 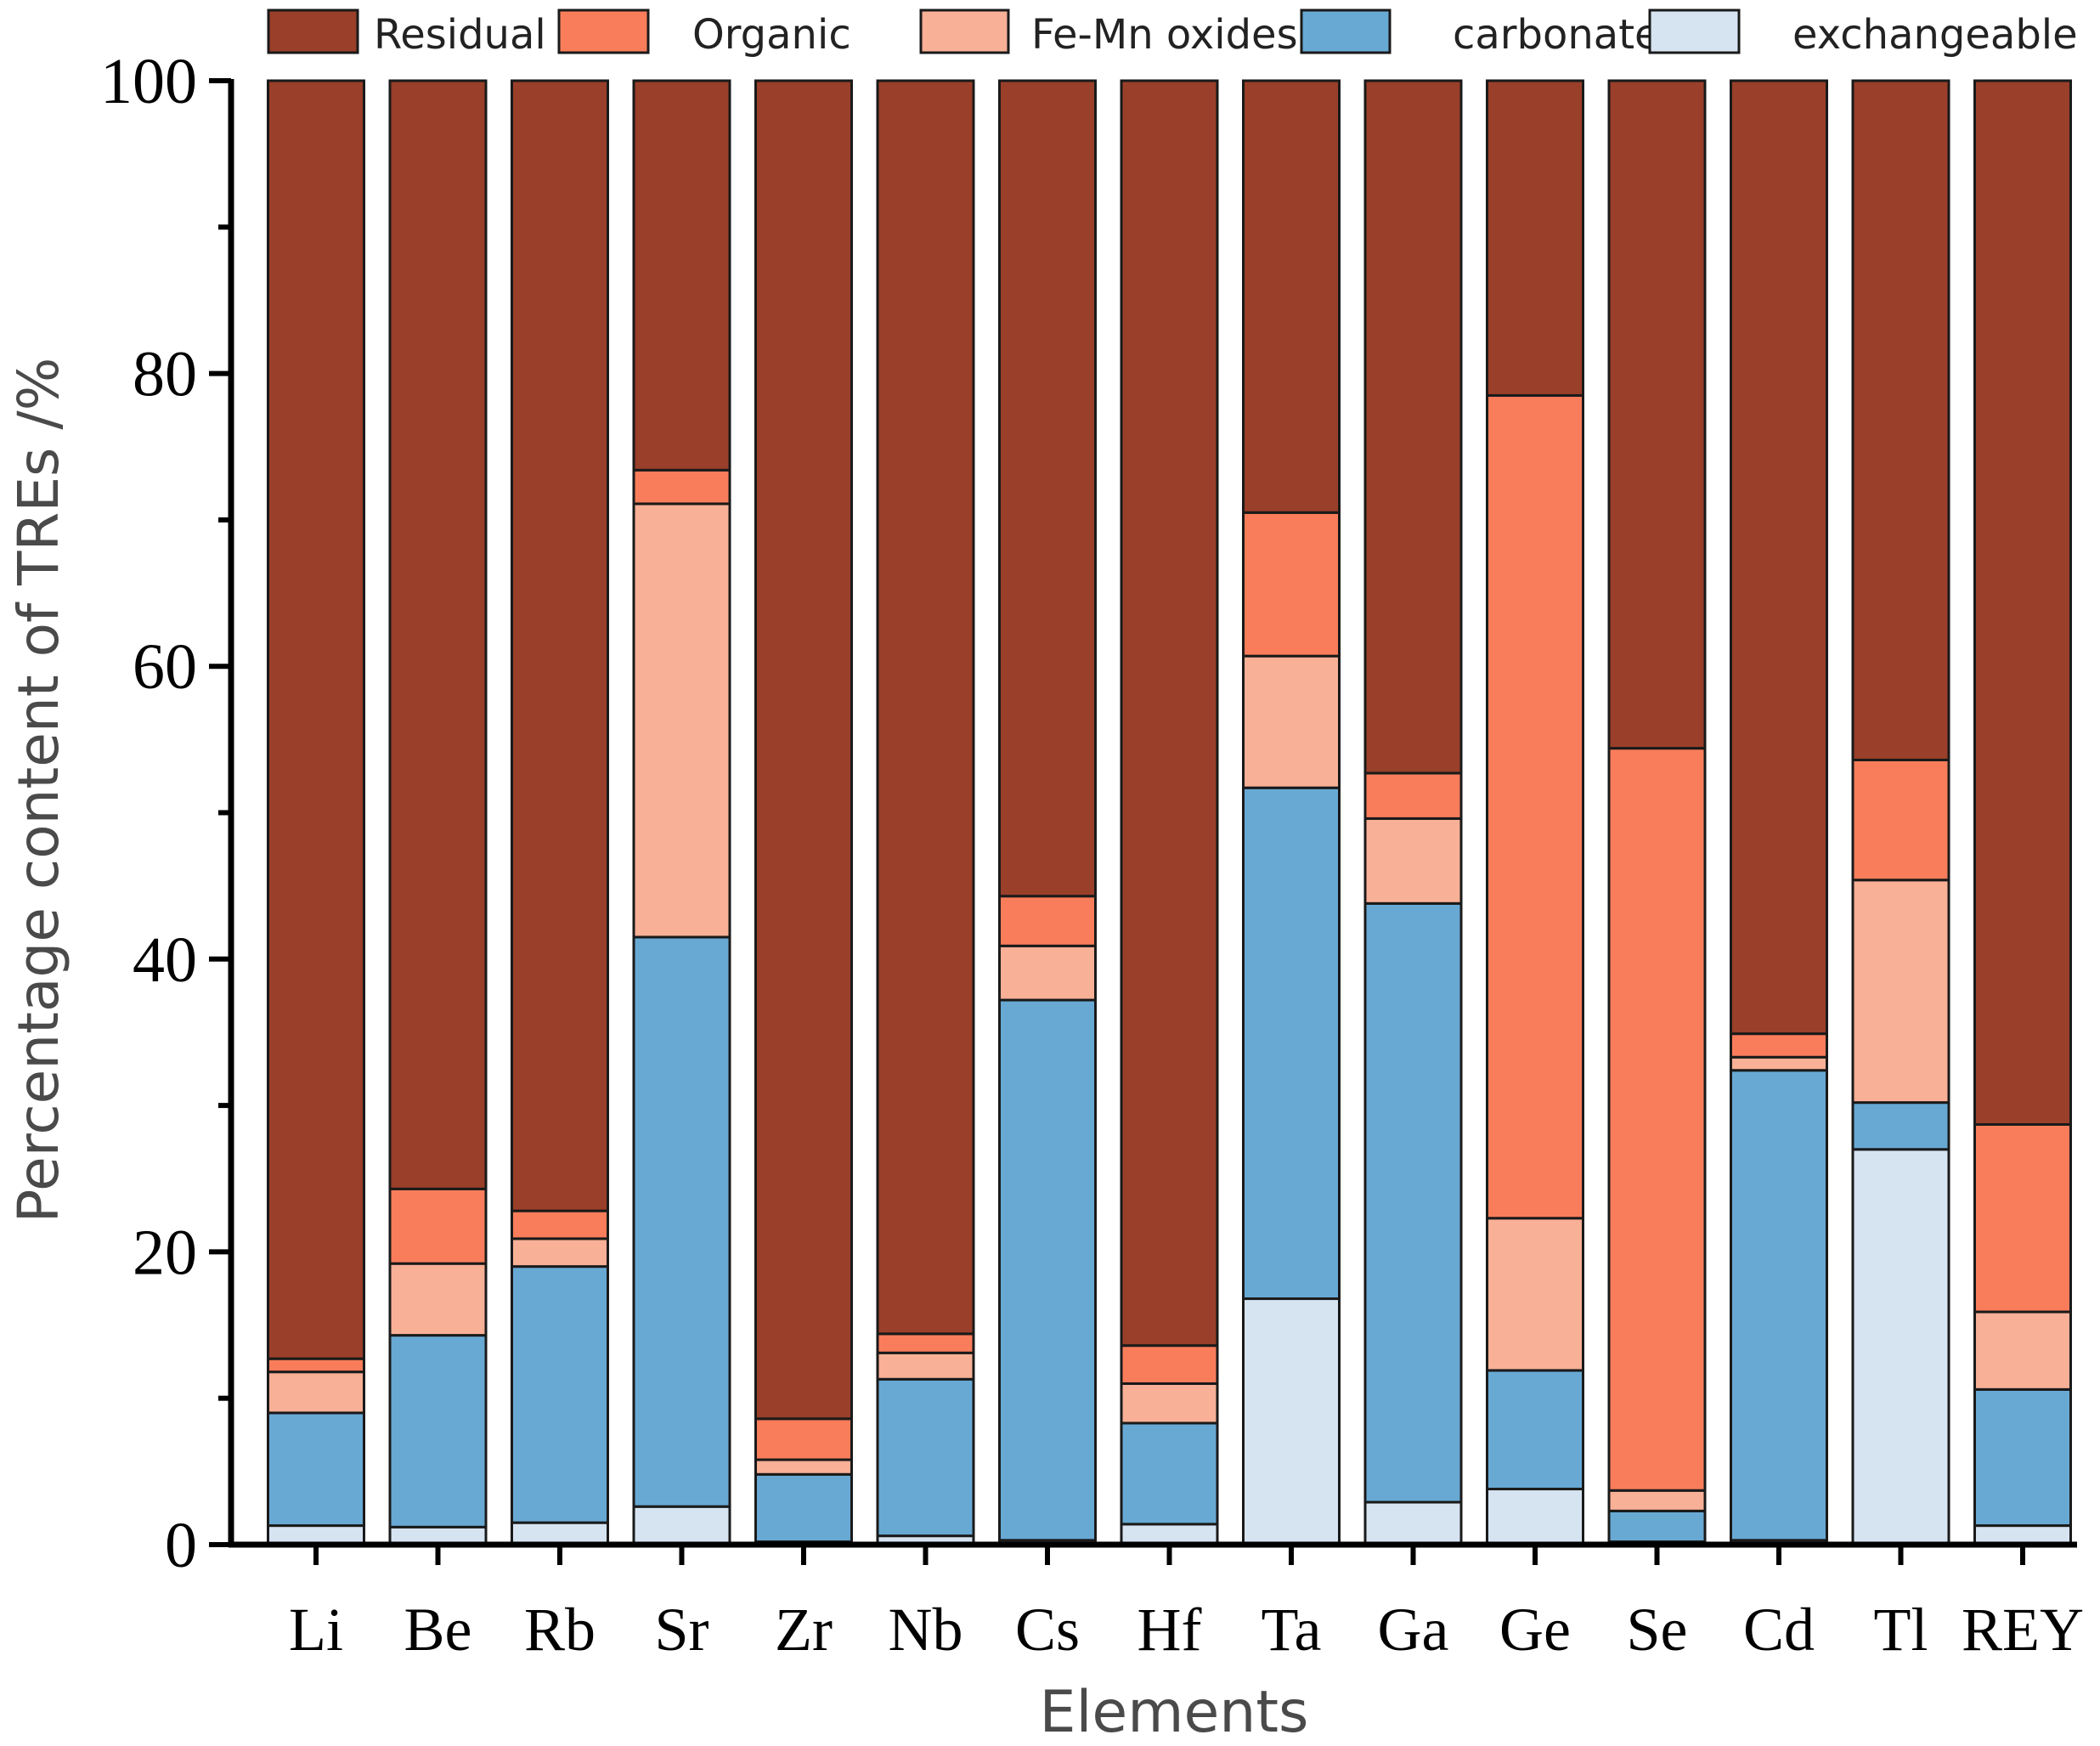 What do you see at coordinates (926, 1630) in the screenshot?
I see `x-tick-label-nb: Nb` at bounding box center [926, 1630].